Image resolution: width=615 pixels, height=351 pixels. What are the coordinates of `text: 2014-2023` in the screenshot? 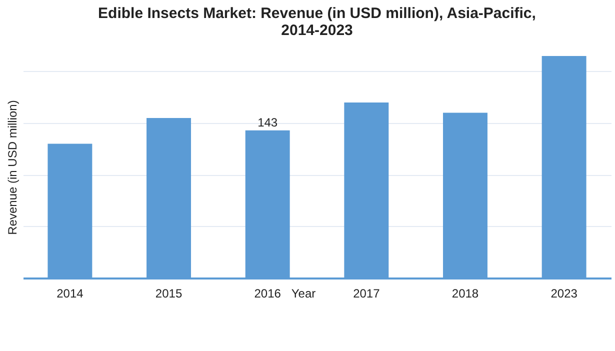 It's located at (317, 30).